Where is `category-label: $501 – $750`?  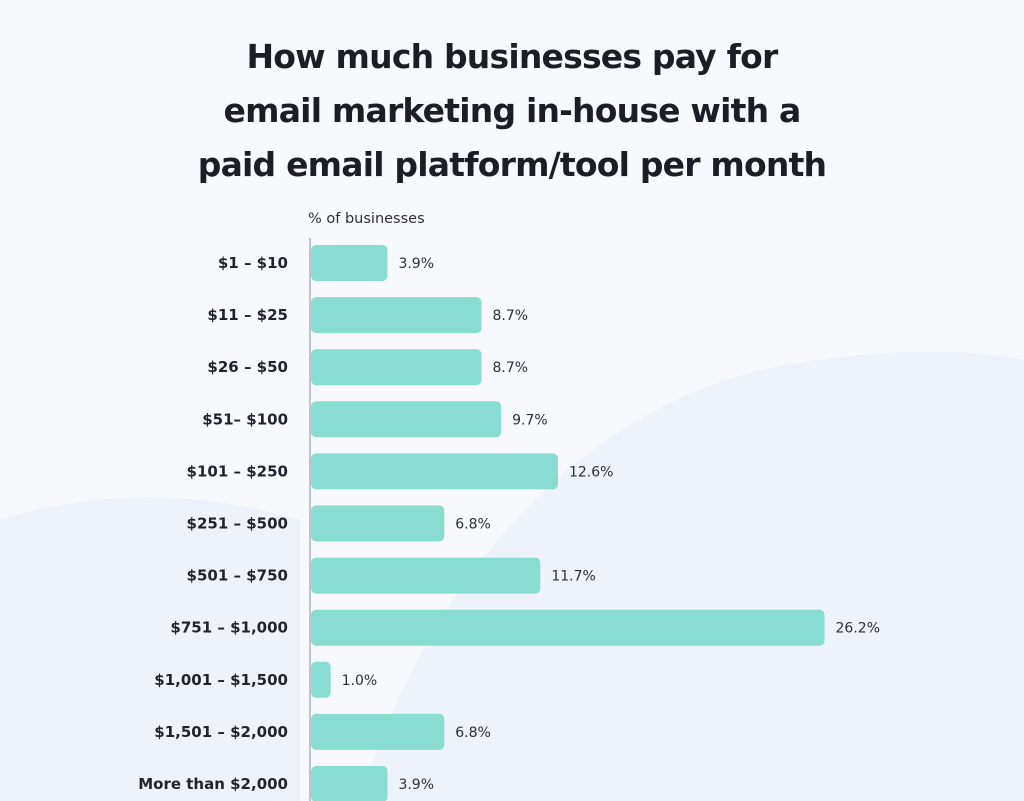 category-label: $501 – $750 is located at coordinates (237, 576).